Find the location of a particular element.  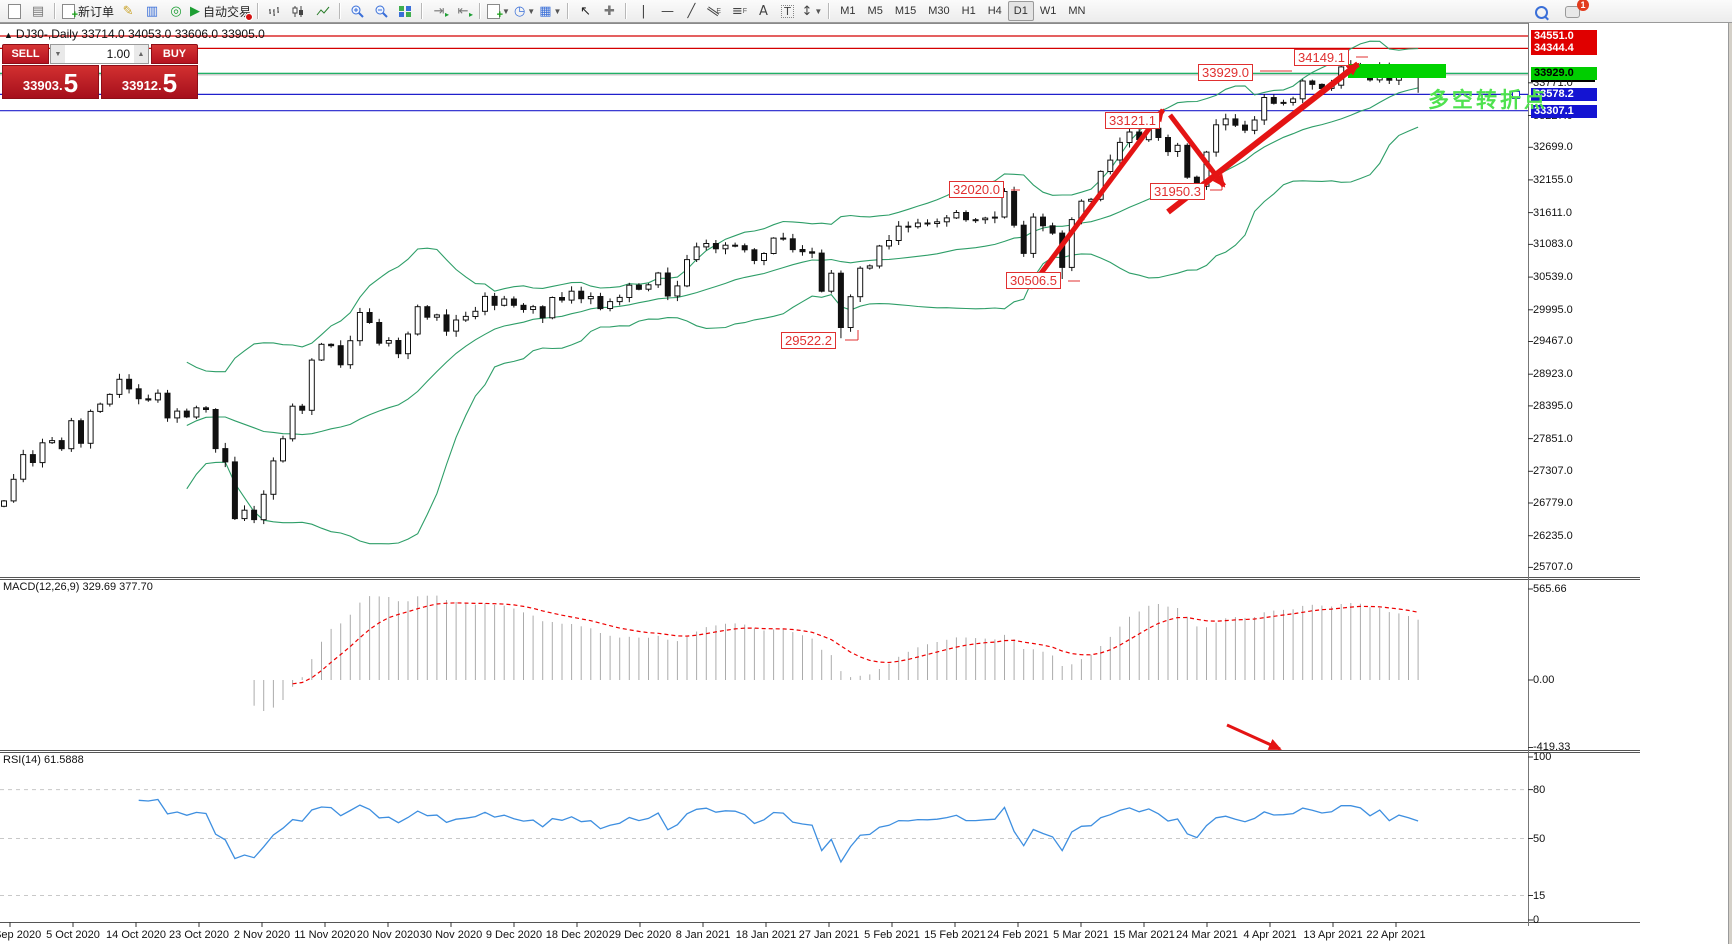

text-icon: A is located at coordinates (763, 11).